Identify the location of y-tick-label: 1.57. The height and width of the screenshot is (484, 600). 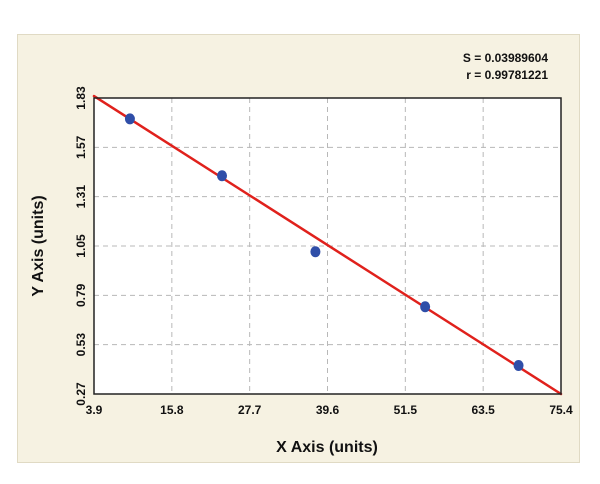
(81, 147).